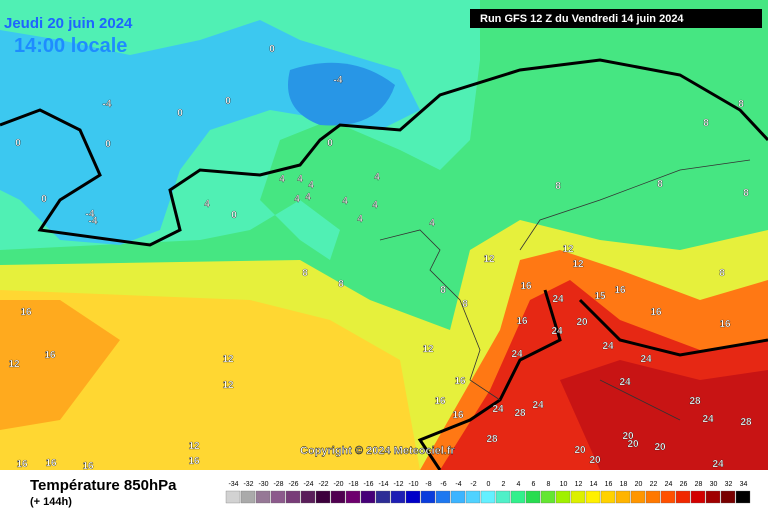 This screenshot has width=768, height=517. What do you see at coordinates (263, 484) in the screenshot?
I see `colorbar-label: -30` at bounding box center [263, 484].